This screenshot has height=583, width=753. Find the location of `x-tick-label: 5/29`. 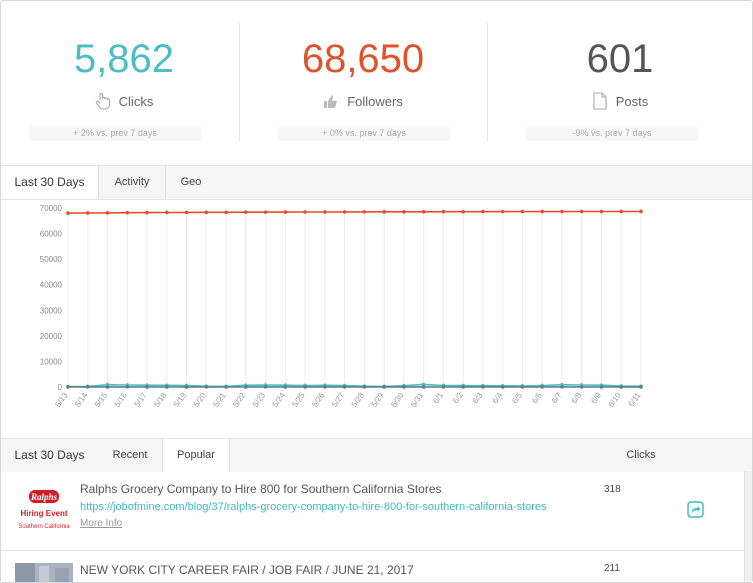

x-tick-label: 5/29 is located at coordinates (377, 400).